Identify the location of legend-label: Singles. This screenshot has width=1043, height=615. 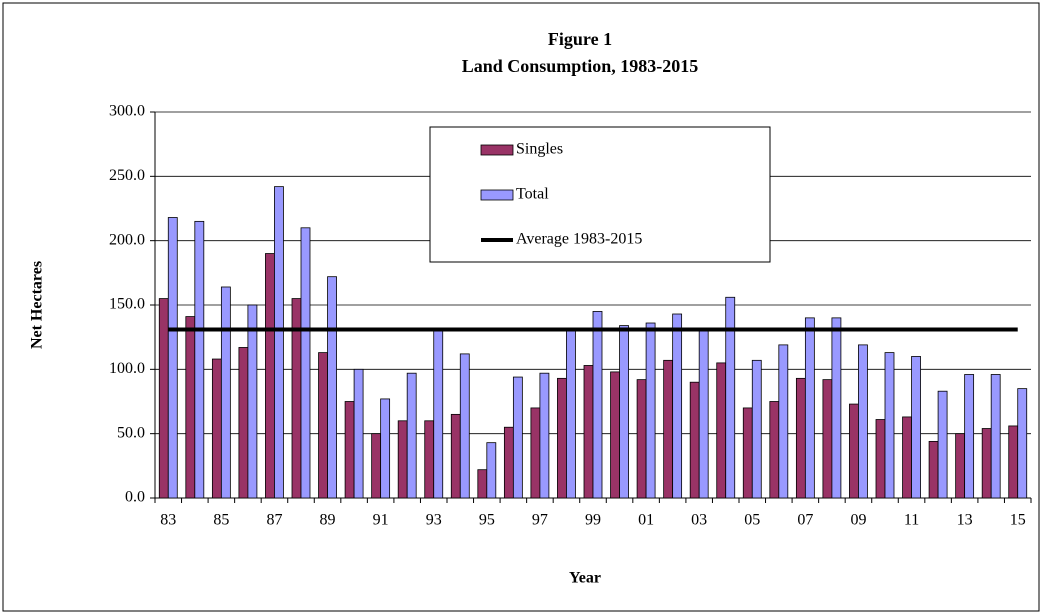
(539, 149).